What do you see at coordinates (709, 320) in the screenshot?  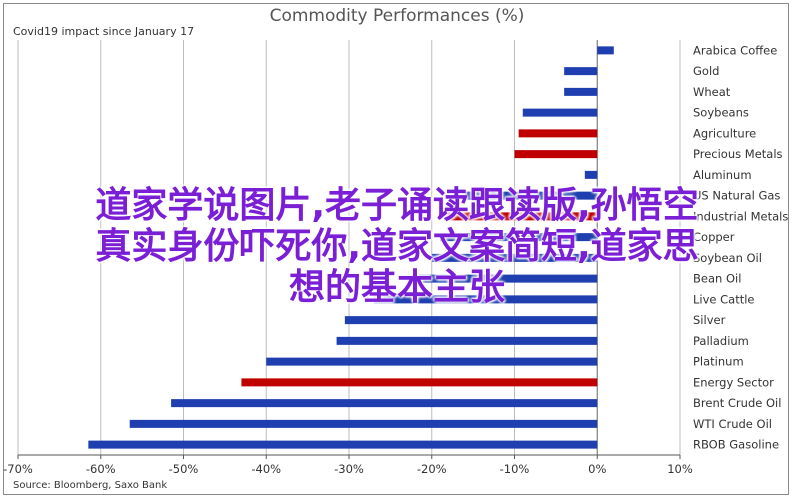 I see `category-label: Silver` at bounding box center [709, 320].